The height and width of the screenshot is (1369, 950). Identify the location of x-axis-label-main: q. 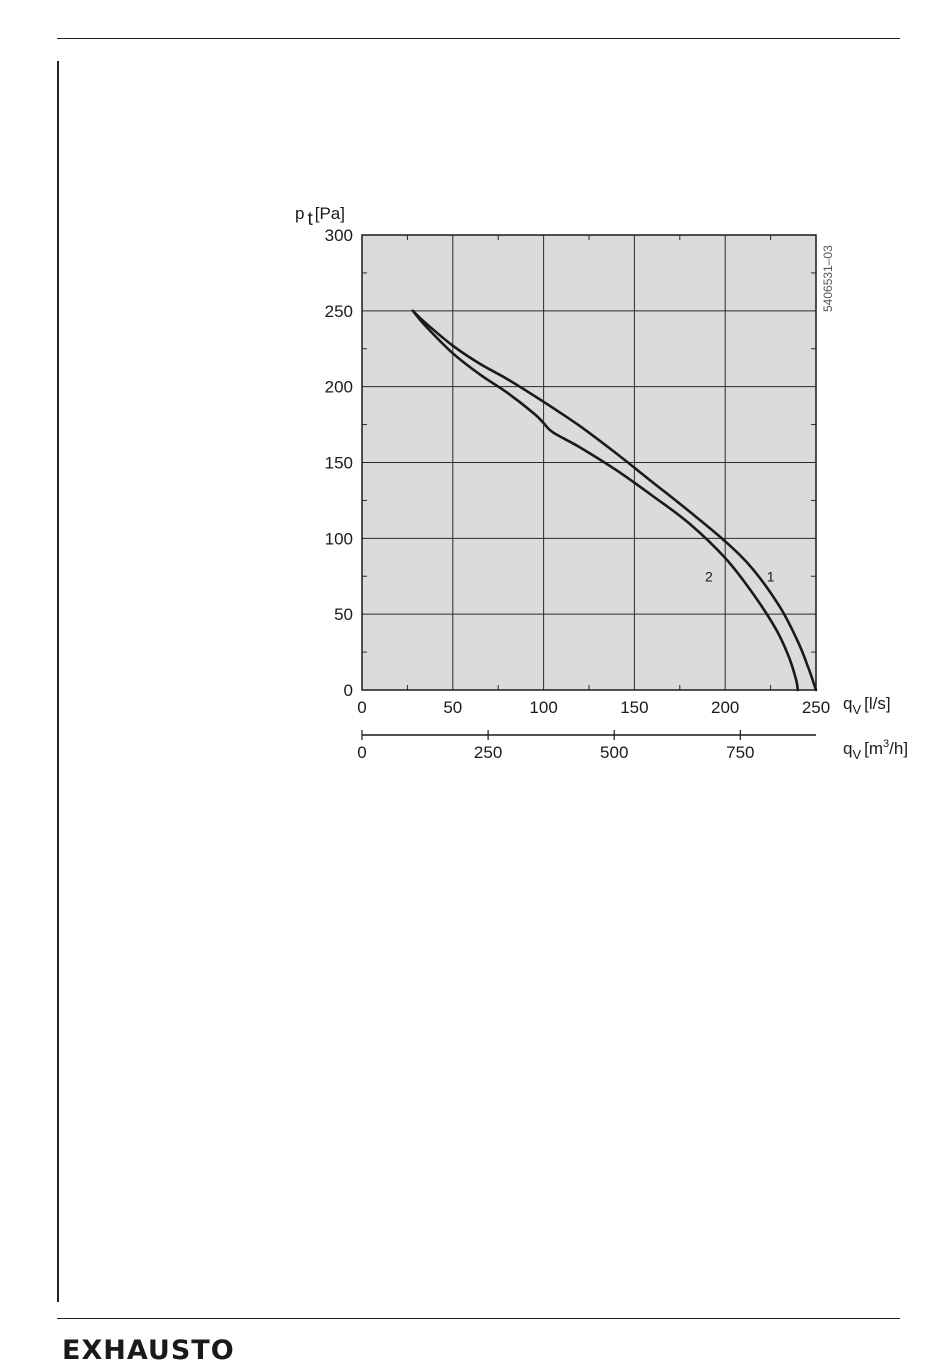
(847, 703).